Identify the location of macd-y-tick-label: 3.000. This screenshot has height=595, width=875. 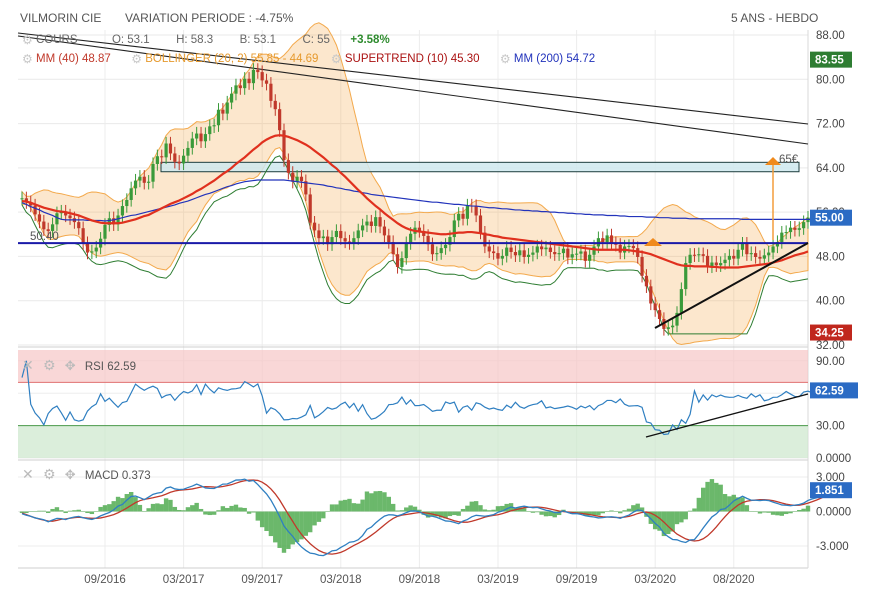
(830, 478).